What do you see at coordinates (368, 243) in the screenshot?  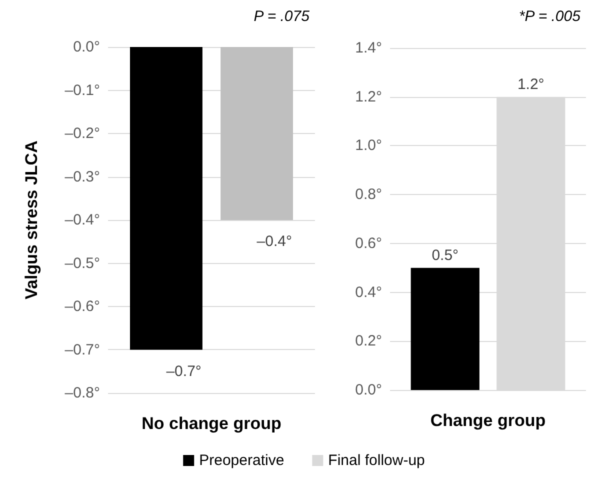 I see `y-tick-label: 0.6°` at bounding box center [368, 243].